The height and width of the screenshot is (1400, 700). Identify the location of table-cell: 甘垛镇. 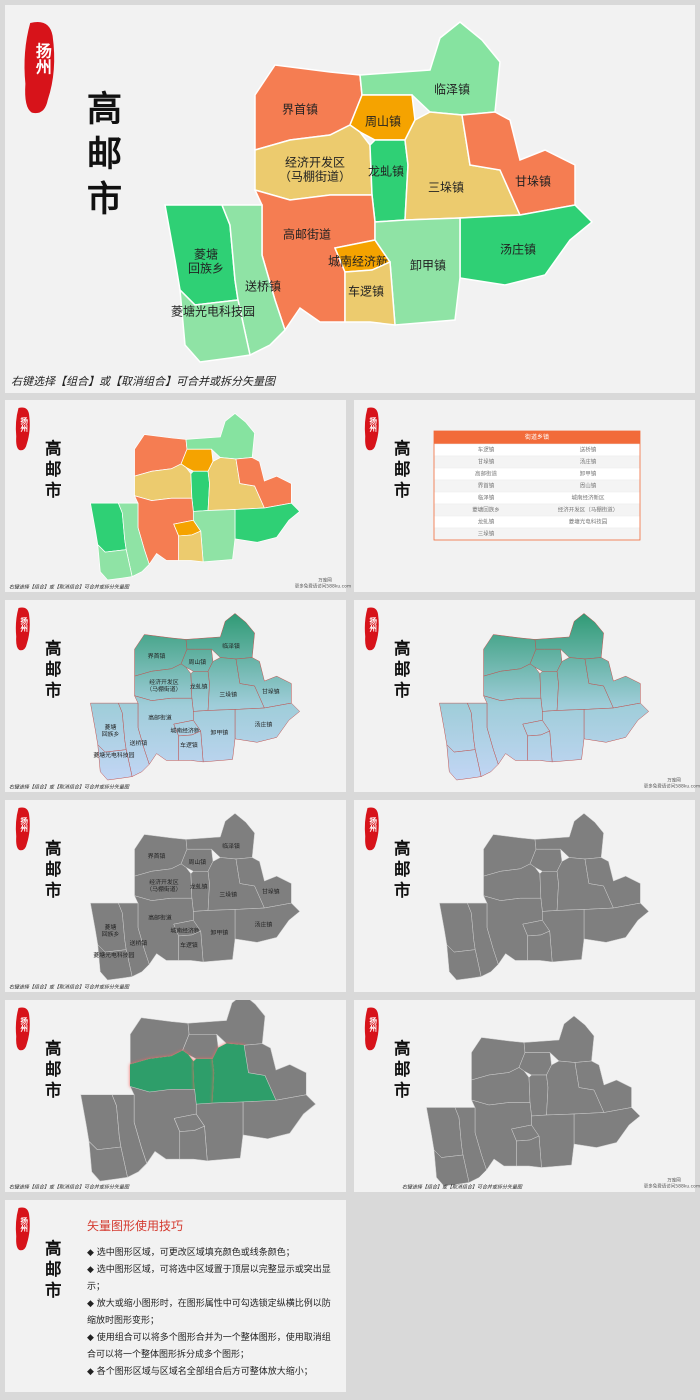
(486, 462).